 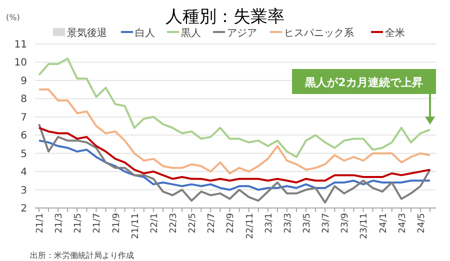 What do you see at coordinates (23, 118) in the screenshot?
I see `y-tick-label: 7` at bounding box center [23, 118].